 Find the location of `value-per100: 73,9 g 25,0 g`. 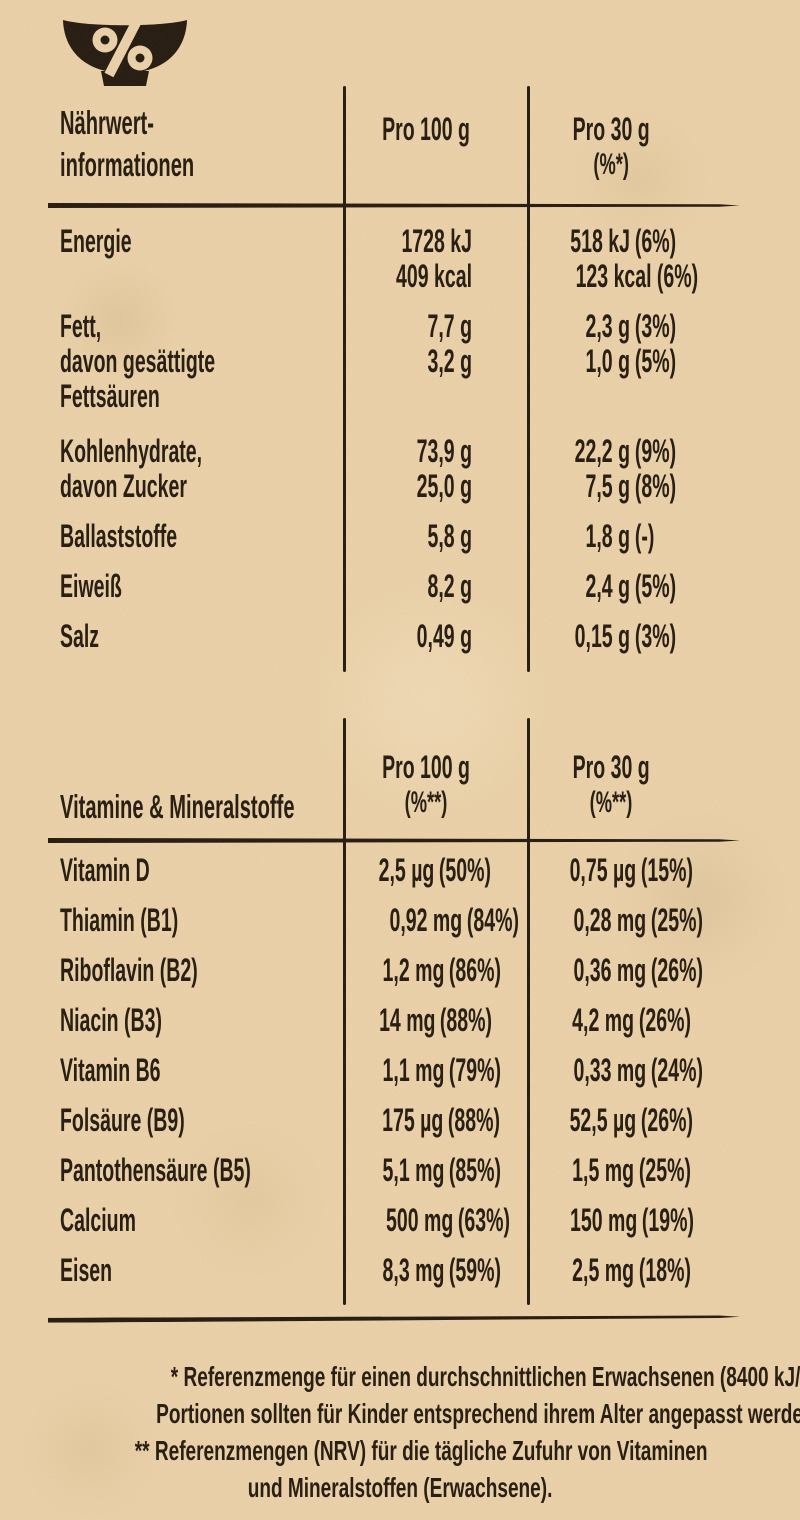

value-per100: 73,9 g 25,0 g is located at coordinates (444, 468).